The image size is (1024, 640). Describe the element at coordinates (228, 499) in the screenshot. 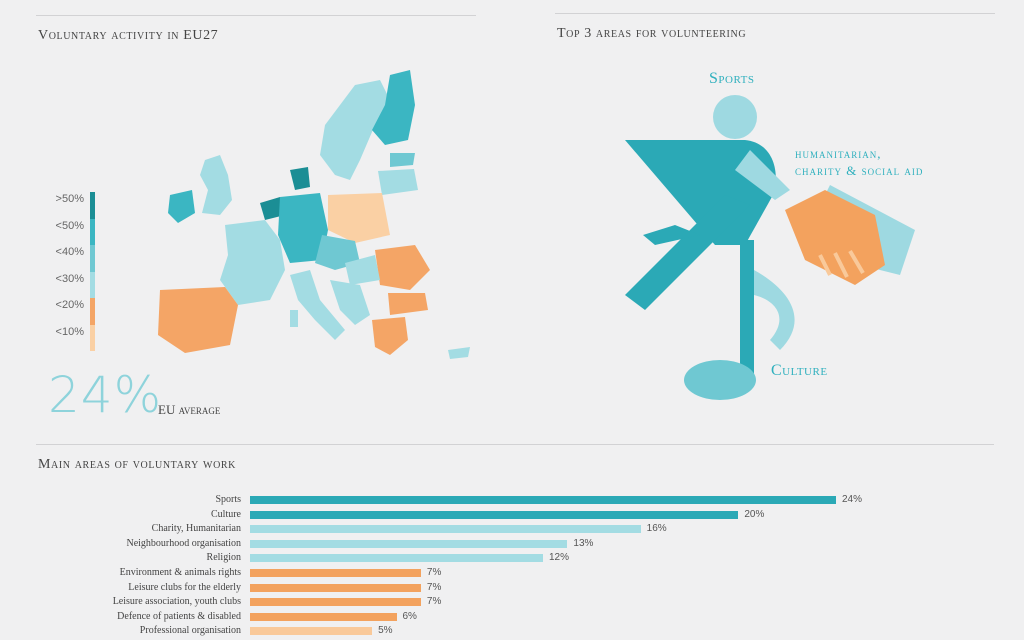

I see `bar-category-label: Sports` at that location.